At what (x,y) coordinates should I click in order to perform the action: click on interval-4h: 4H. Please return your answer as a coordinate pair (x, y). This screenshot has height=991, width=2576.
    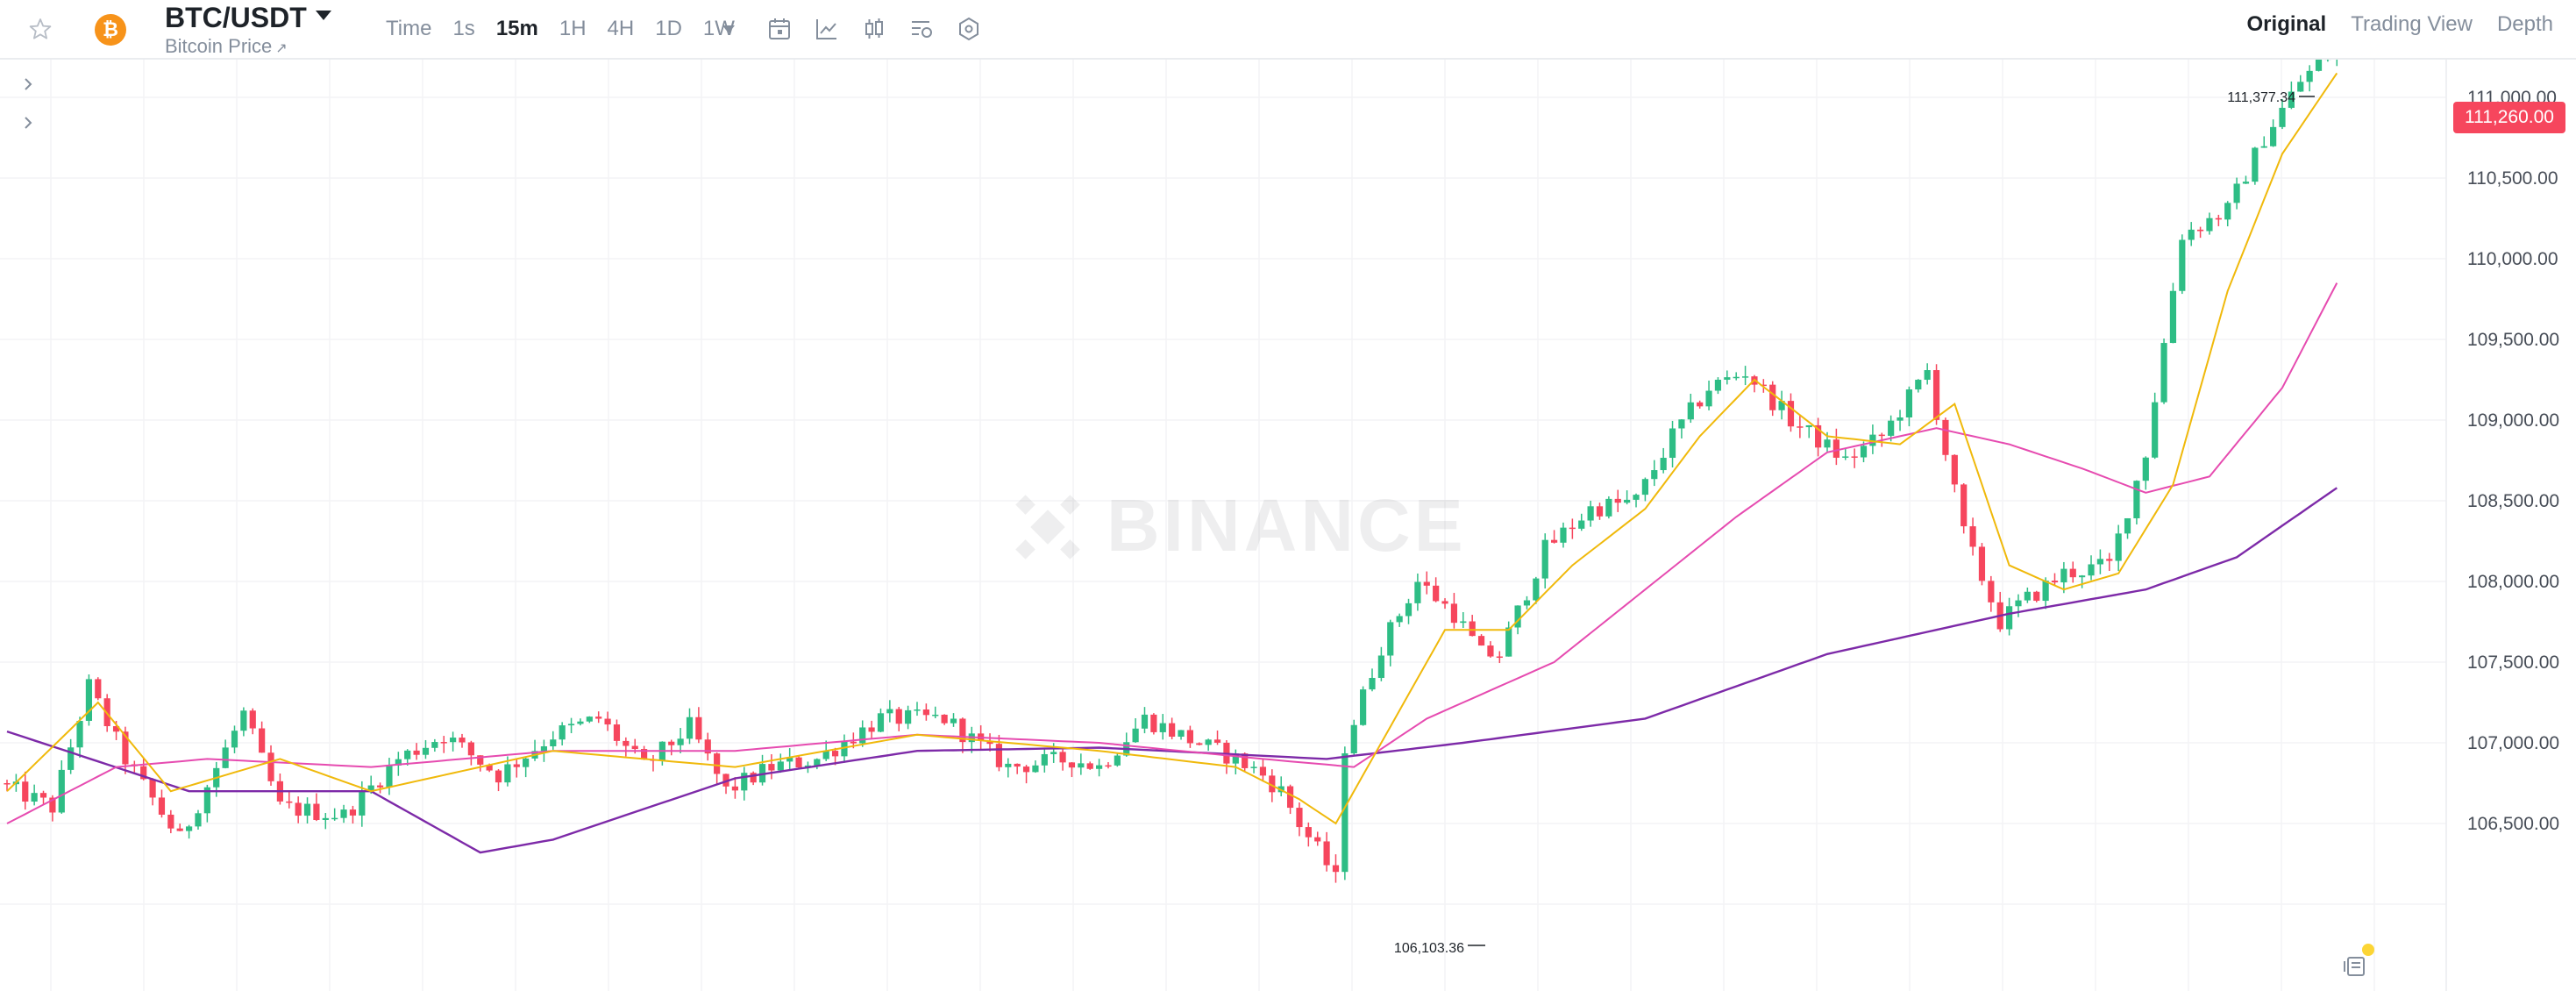
    Looking at the image, I should click on (621, 28).